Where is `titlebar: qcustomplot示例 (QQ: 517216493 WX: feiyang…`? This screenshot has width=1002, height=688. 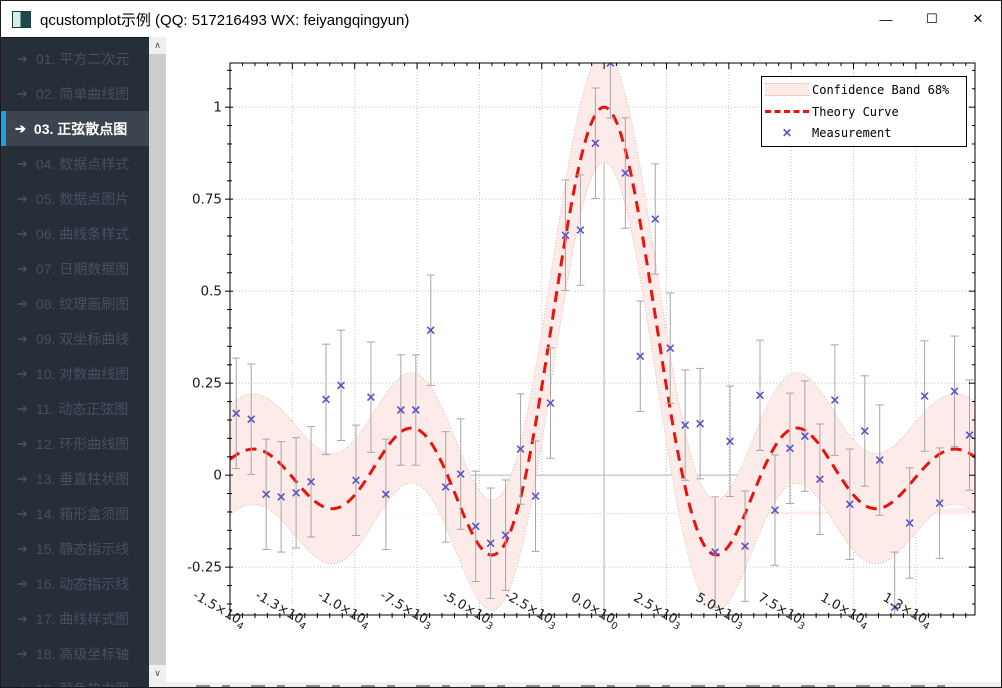 titlebar: qcustomplot示例 (QQ: 517216493 WX: feiyang… is located at coordinates (501, 19).